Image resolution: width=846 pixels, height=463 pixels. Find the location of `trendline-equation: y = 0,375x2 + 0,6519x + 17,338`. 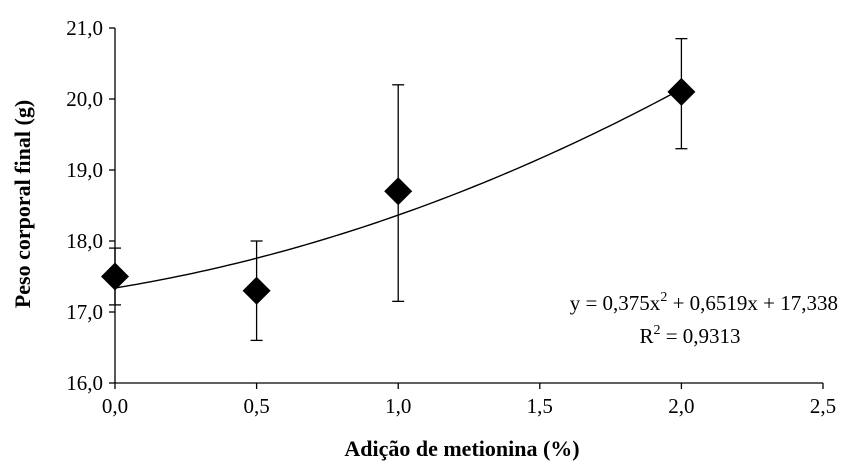

trendline-equation: y = 0,375x2 + 0,6519x + 17,338 is located at coordinates (704, 302).